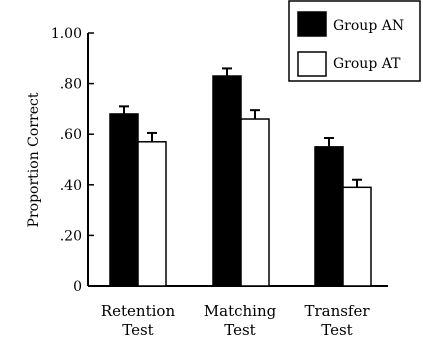 This screenshot has height=340, width=423. Describe the element at coordinates (255, 202) in the screenshot. I see `bar-series1-cat1` at that location.